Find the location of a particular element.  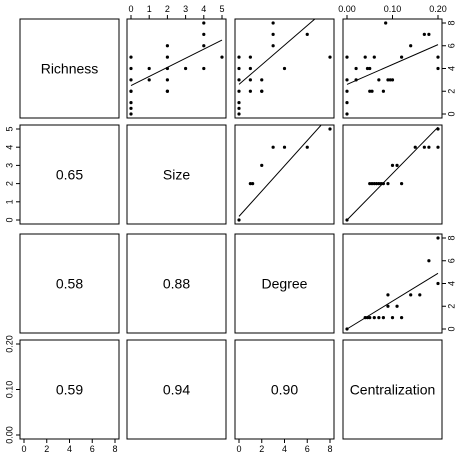

x-tick-label-size-5: 5 is located at coordinates (221, 9).